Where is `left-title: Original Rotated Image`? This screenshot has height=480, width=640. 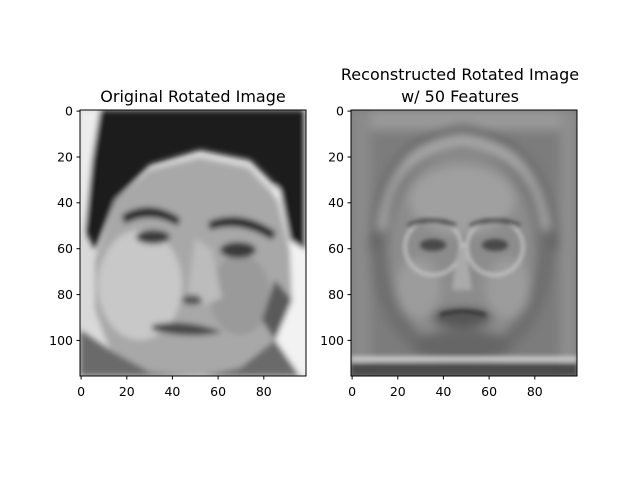
left-title: Original Rotated Image is located at coordinates (192, 96).